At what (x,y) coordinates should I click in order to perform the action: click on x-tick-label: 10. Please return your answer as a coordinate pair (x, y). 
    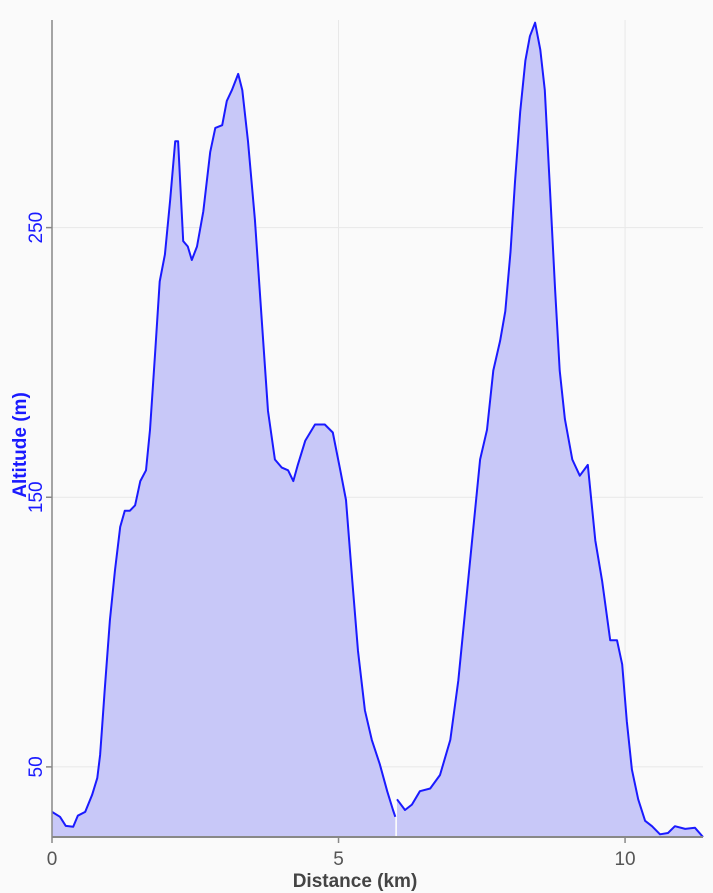
    Looking at the image, I should click on (624, 859).